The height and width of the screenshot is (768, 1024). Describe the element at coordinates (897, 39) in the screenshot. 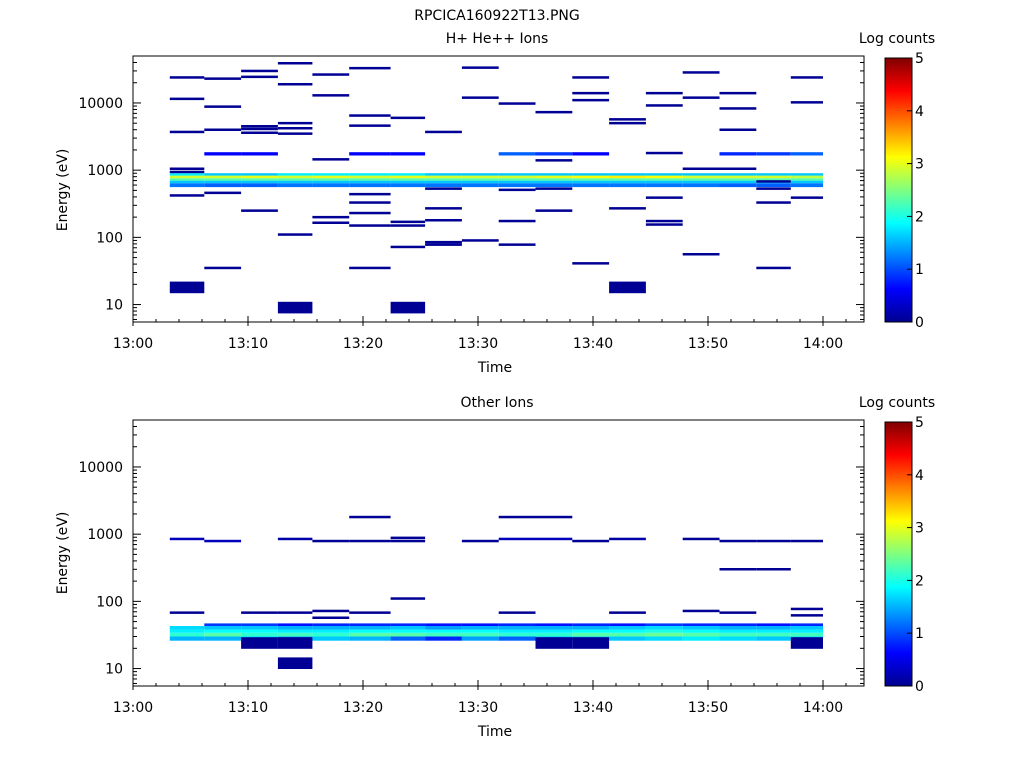

I see `colorbar-label: Log counts` at that location.